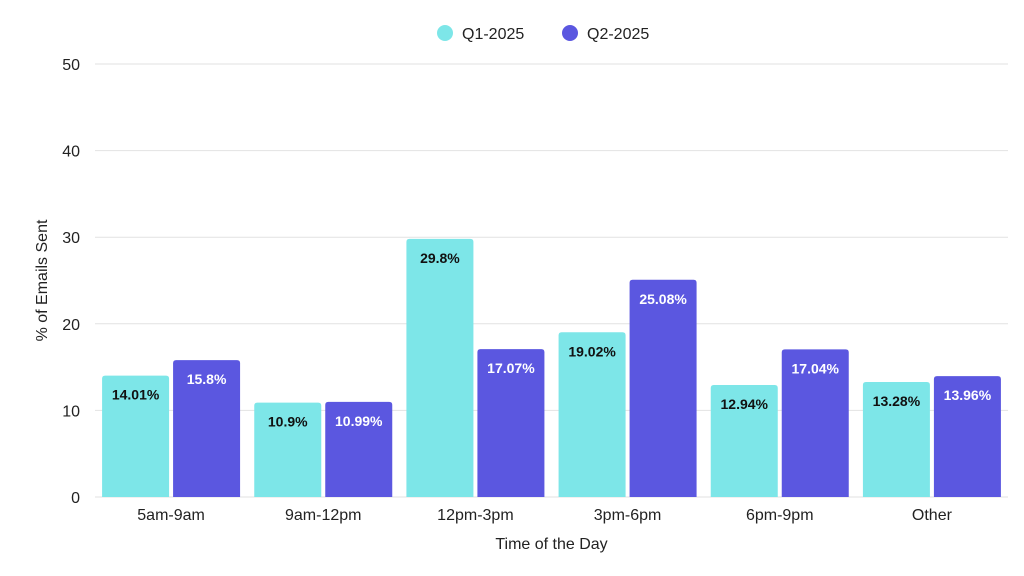 The height and width of the screenshot is (576, 1024). What do you see at coordinates (323, 515) in the screenshot?
I see `x-tick-label: 9am-12pm` at bounding box center [323, 515].